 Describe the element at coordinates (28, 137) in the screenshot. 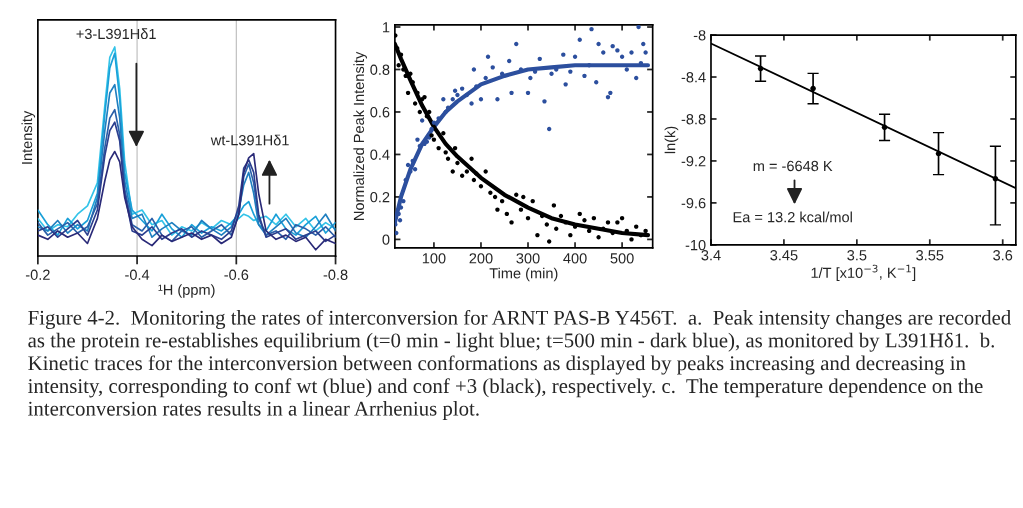

I see `y-axis-title: Intensity` at that location.